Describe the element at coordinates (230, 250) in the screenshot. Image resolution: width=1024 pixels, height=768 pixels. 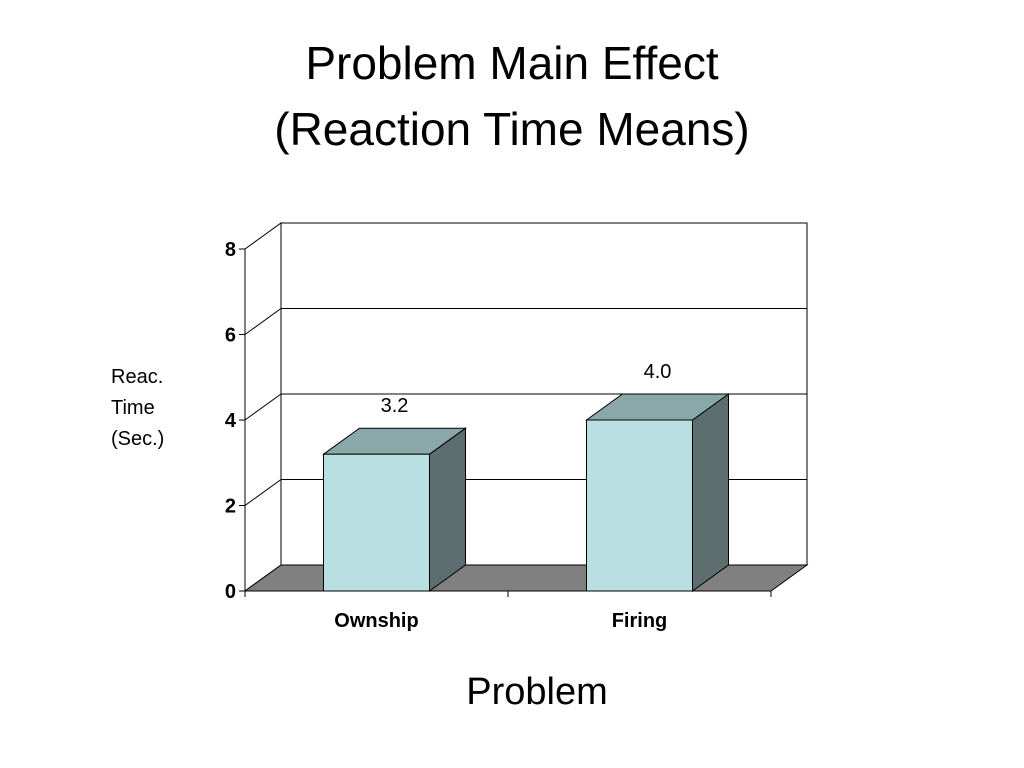
I see `y-tick-label: 8` at that location.